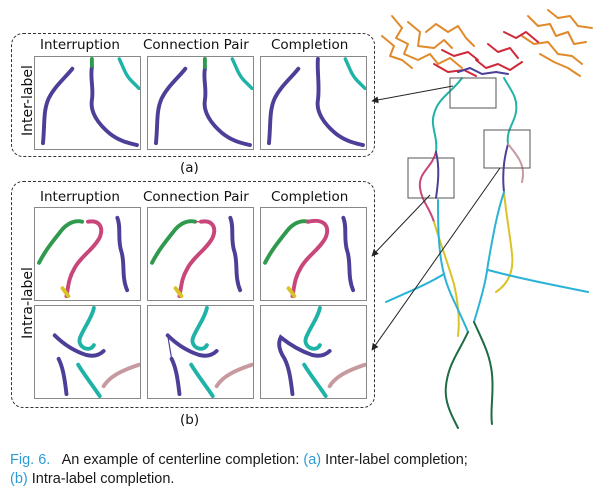 The width and height of the screenshot is (599, 500). I want to click on caption-a-marker: (a), so click(312, 460).